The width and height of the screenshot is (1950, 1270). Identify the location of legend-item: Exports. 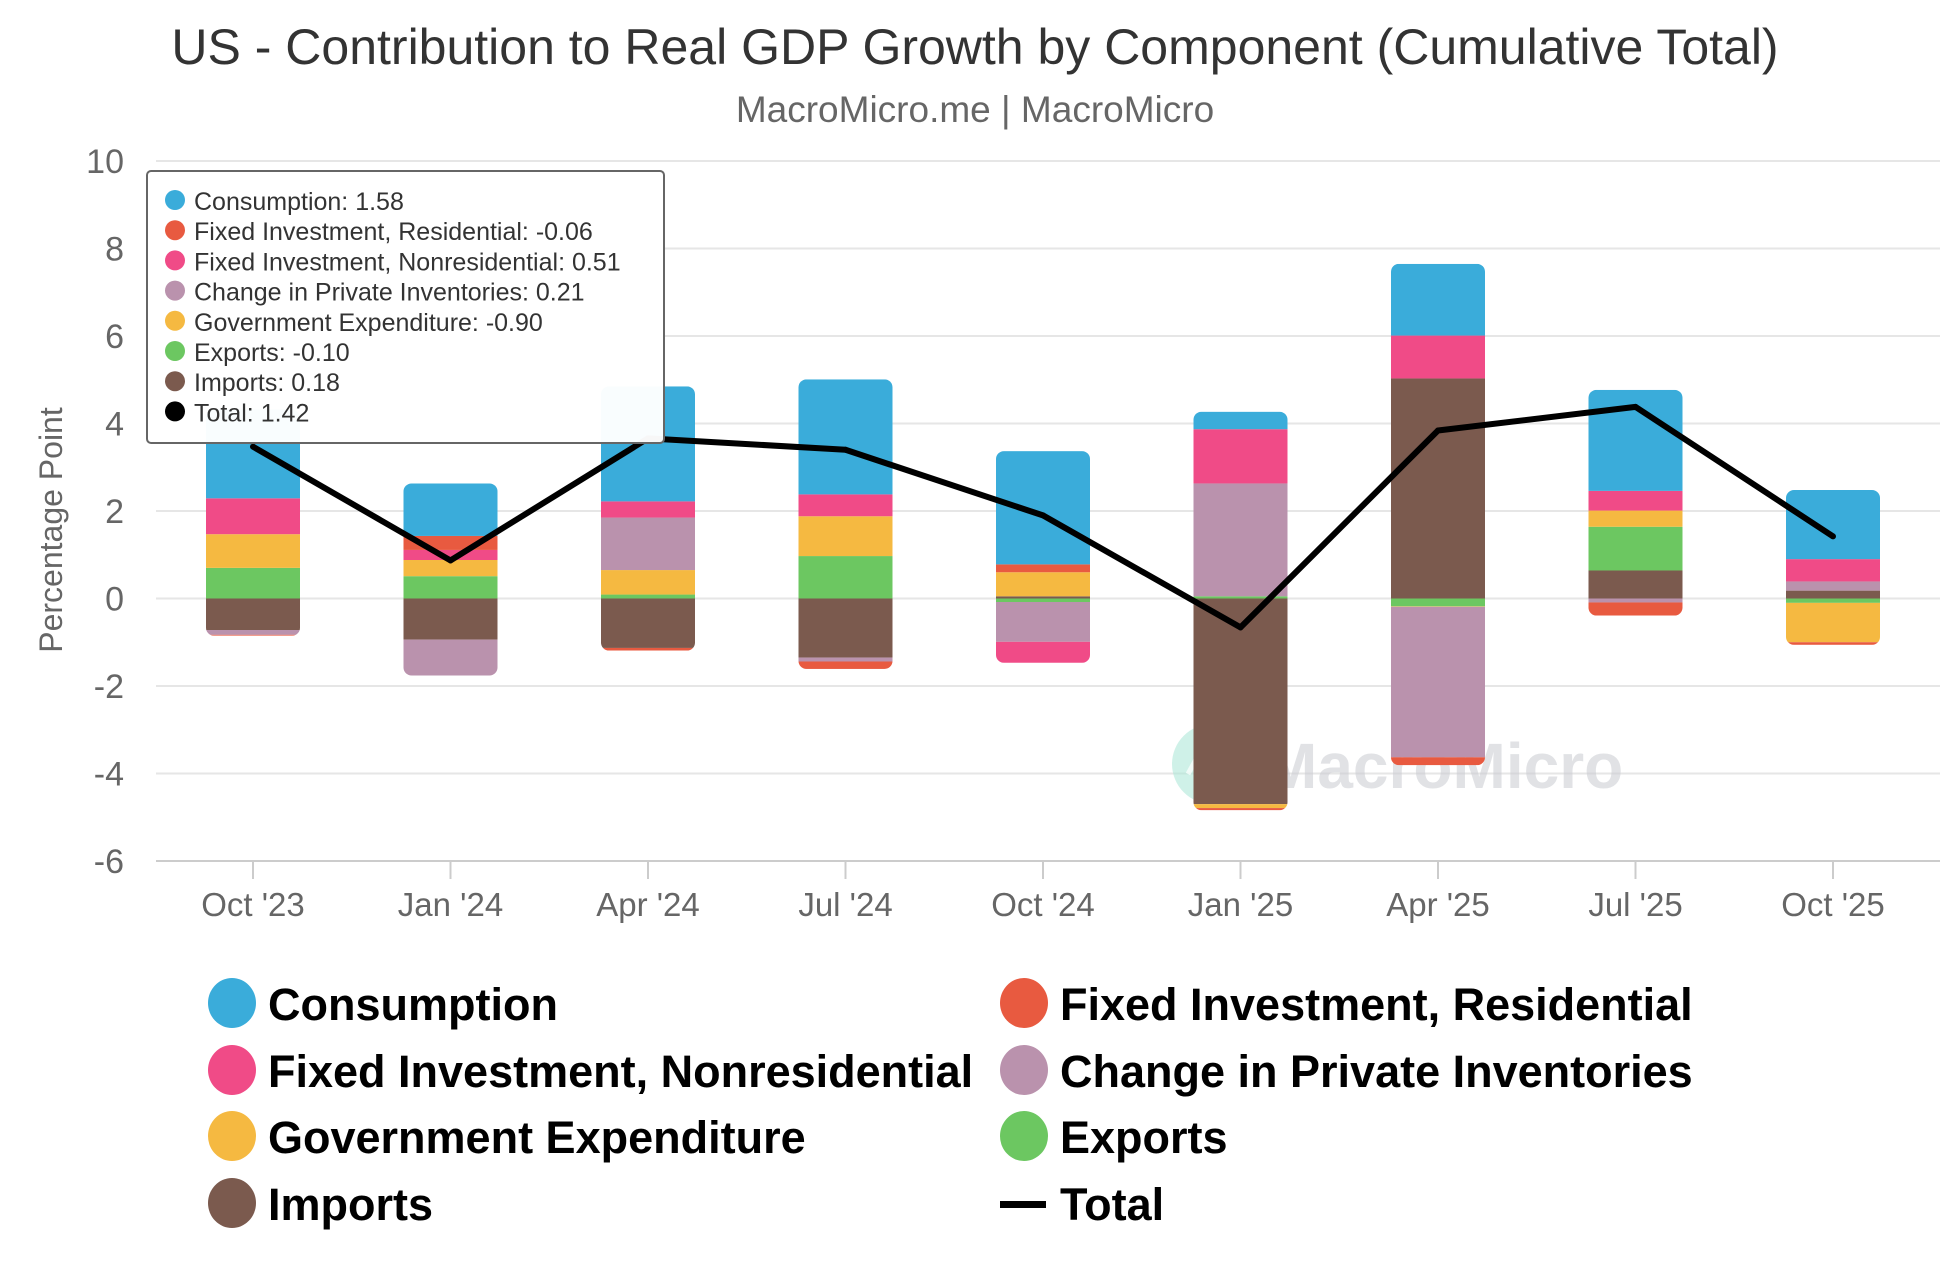
(1114, 1137).